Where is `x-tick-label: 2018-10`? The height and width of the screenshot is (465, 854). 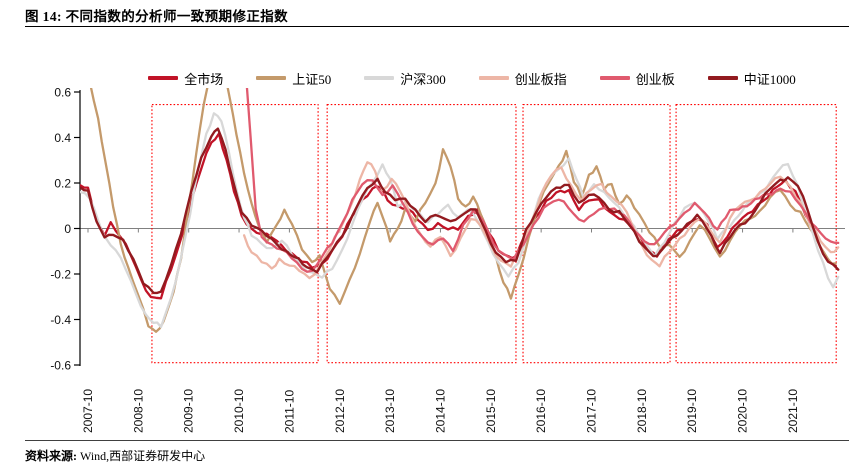
x-tick-label: 2018-10 is located at coordinates (642, 411).